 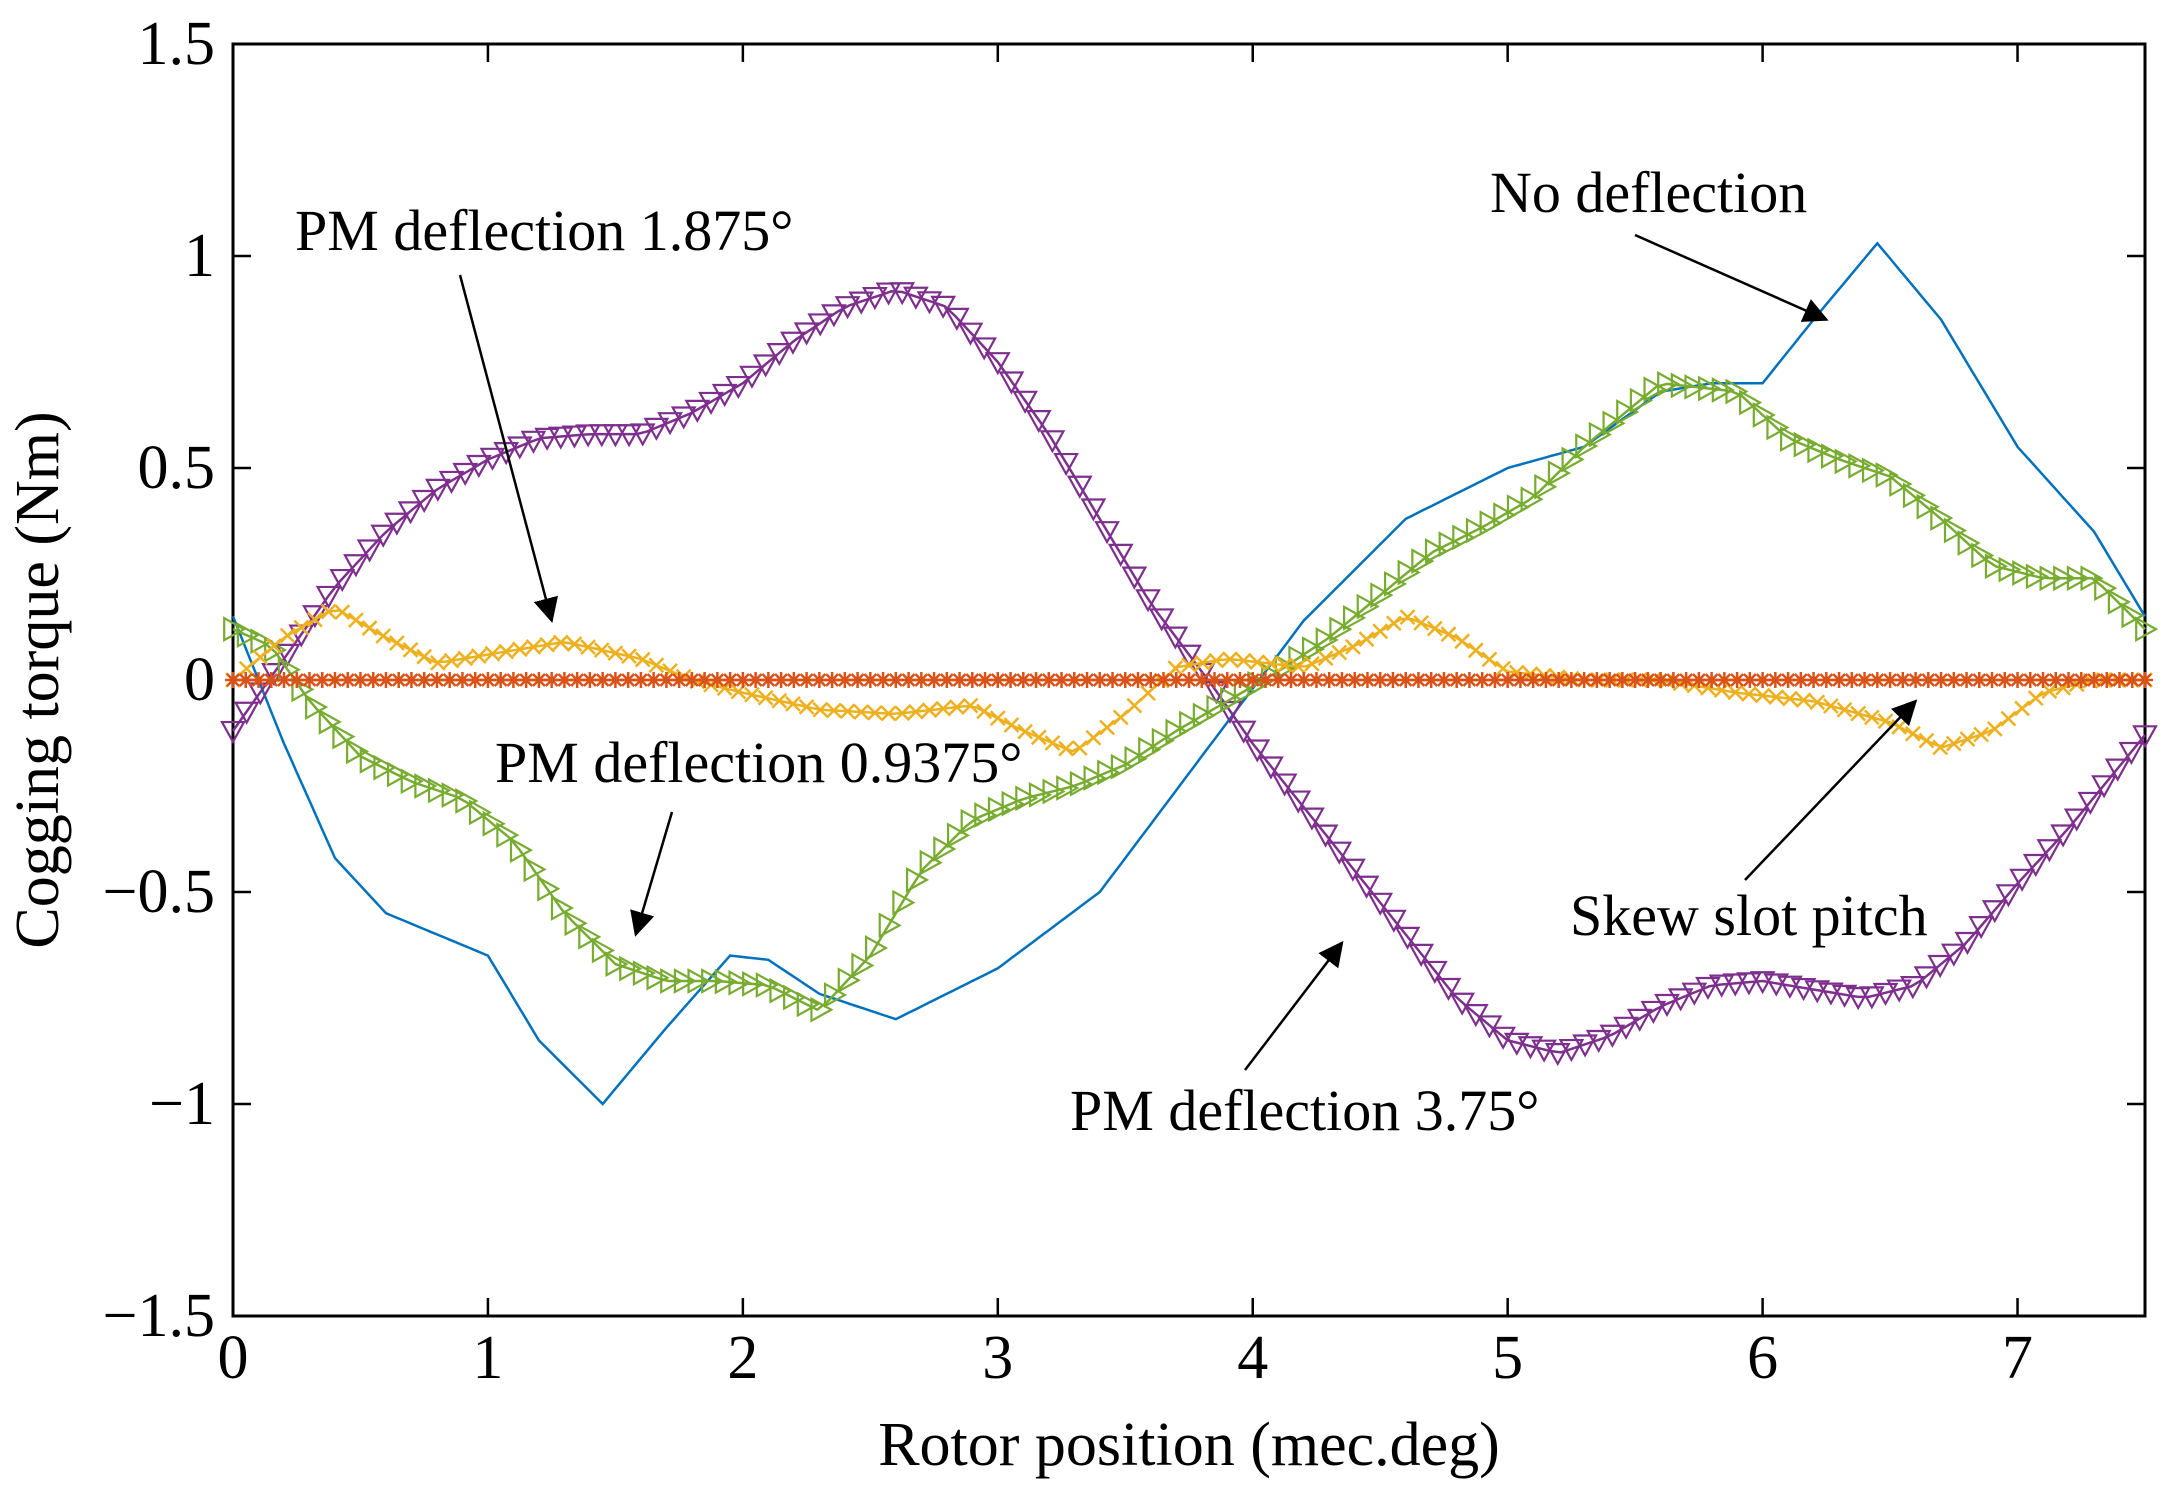 What do you see at coordinates (997, 1358) in the screenshot?
I see `x-tick-label: 3` at bounding box center [997, 1358].